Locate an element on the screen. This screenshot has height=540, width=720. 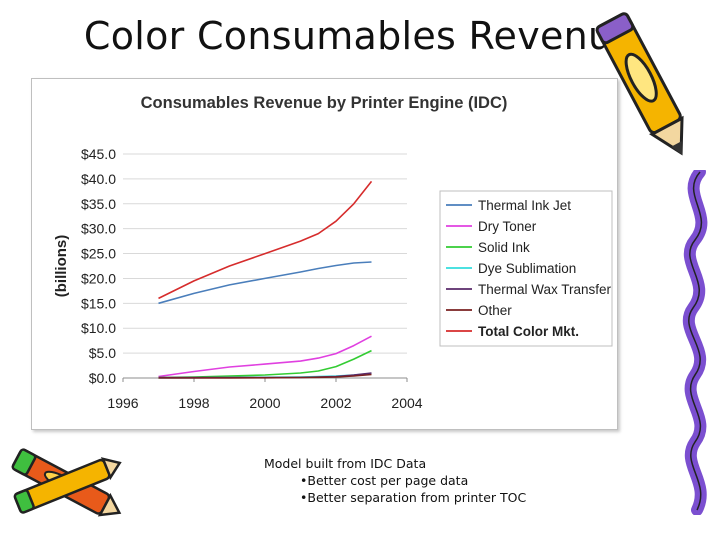
legend-entry: Solid Ink is located at coordinates (504, 247).